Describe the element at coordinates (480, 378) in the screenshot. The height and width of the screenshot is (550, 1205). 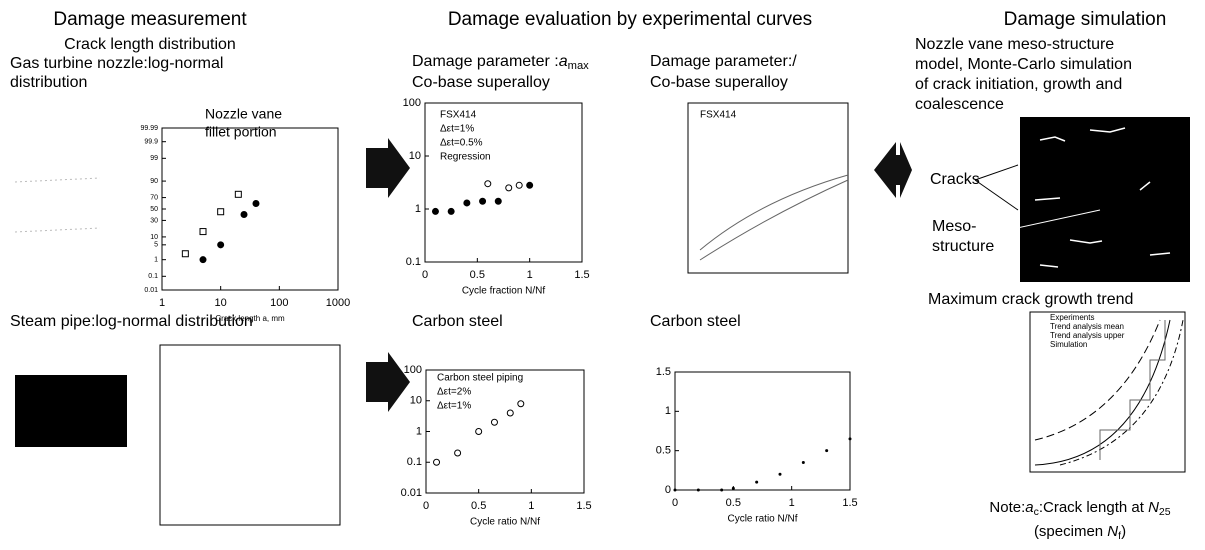
I see `legend-label: Carbon steel piping` at that location.